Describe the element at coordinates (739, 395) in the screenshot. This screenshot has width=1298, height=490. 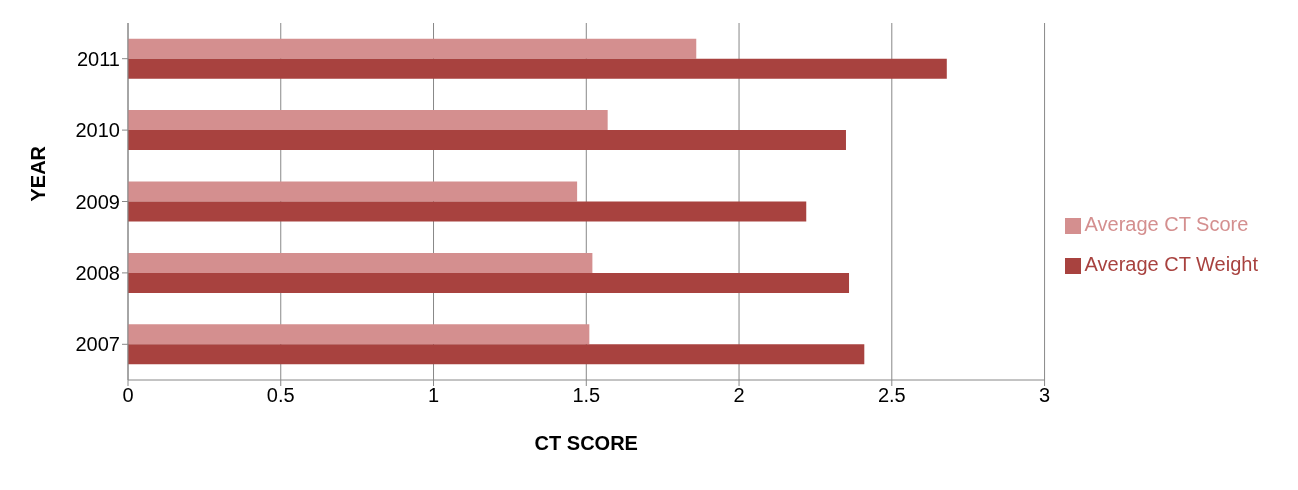
I see `x-tick-label: 2` at that location.